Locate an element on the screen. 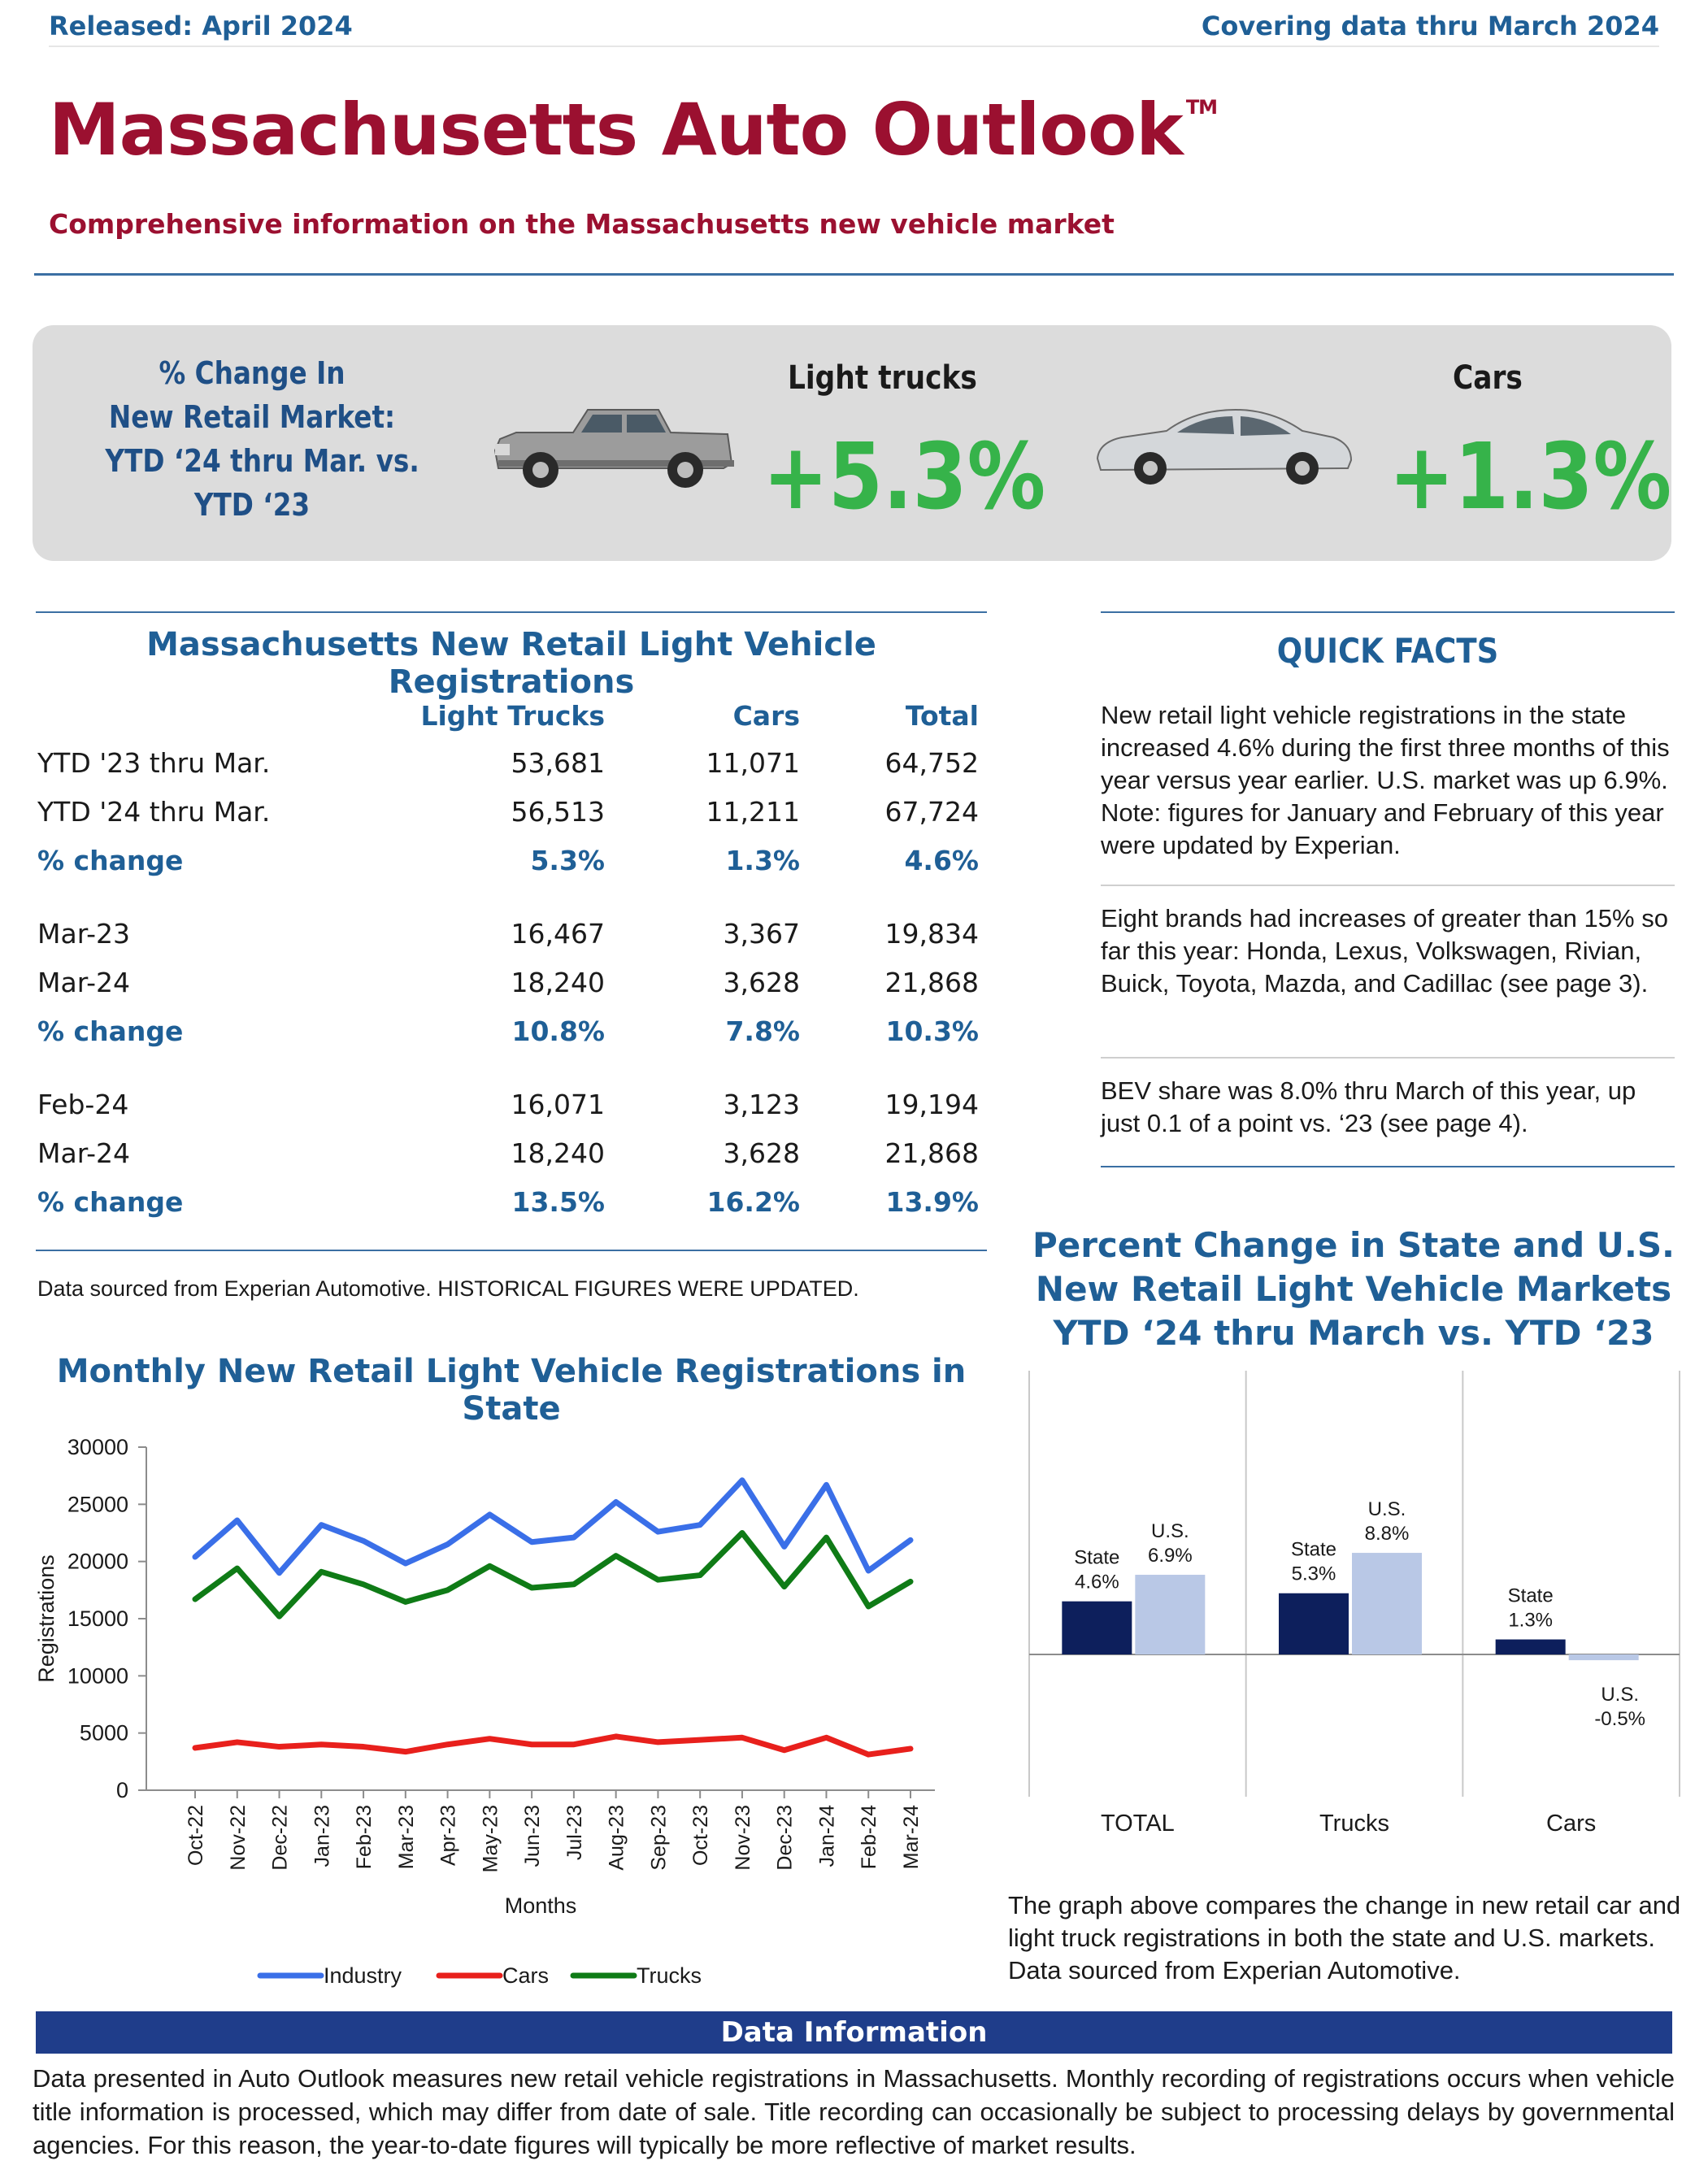 Image resolution: width=1708 pixels, height=2165 pixels. bar-us-cars is located at coordinates (1603, 1658).